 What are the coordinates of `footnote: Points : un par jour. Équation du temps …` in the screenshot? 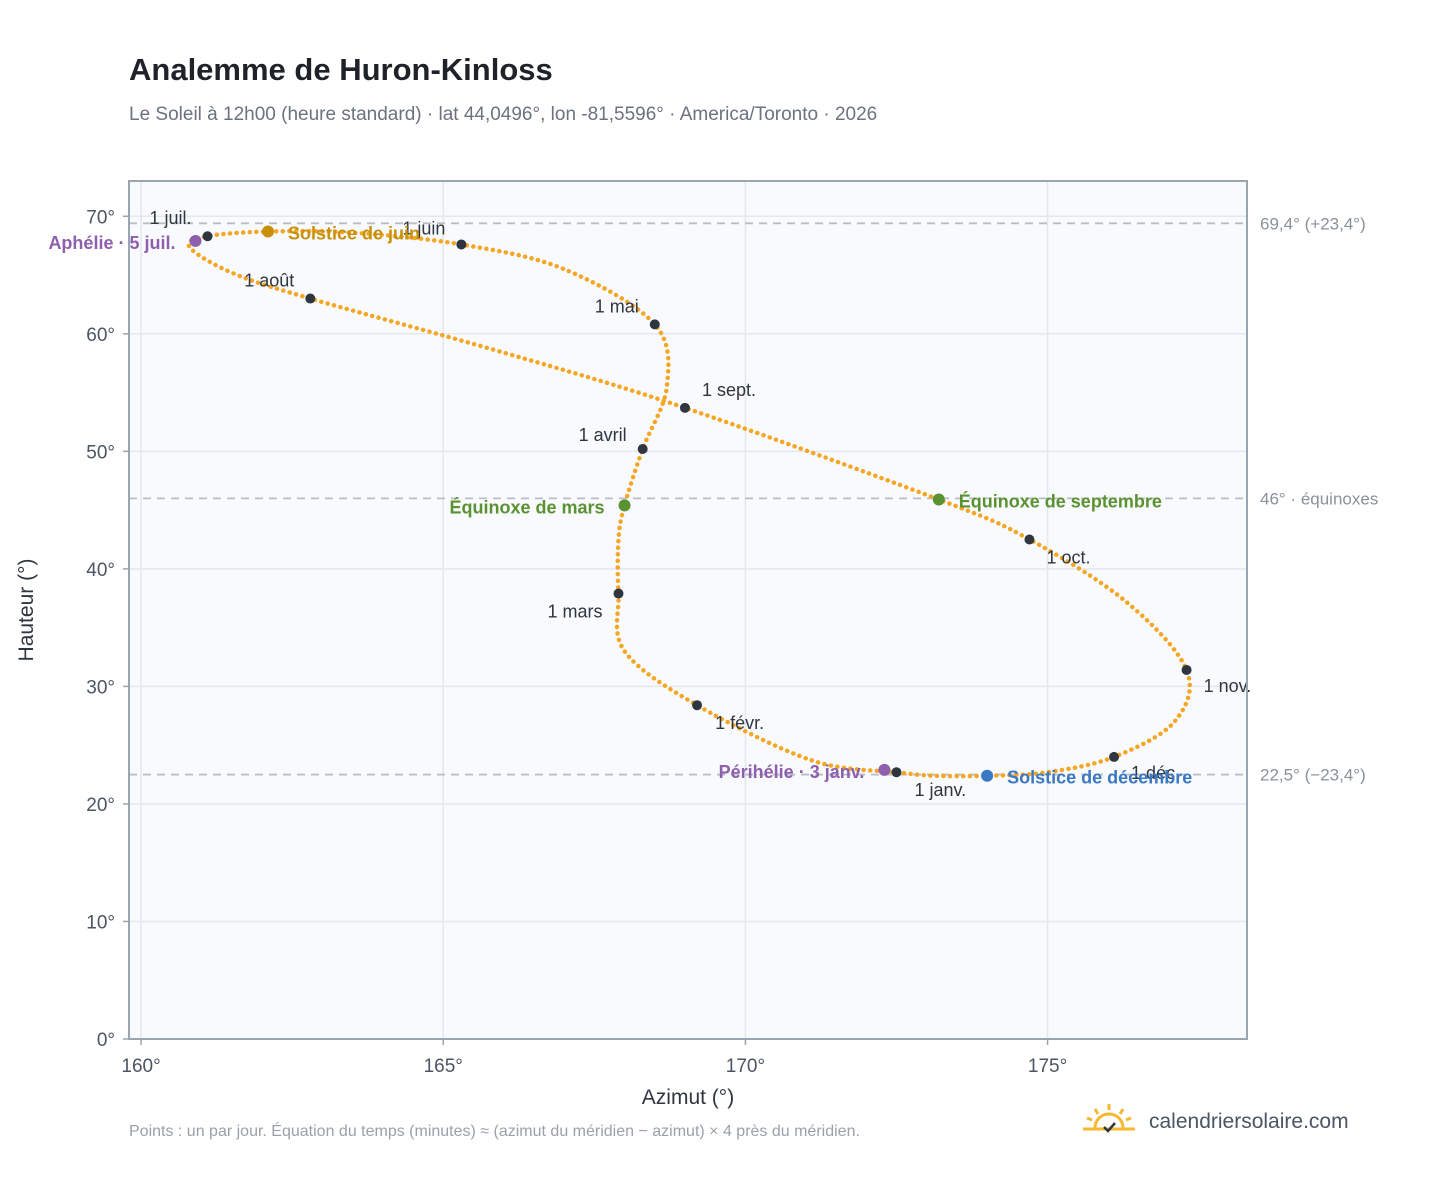 It's located at (494, 1131).